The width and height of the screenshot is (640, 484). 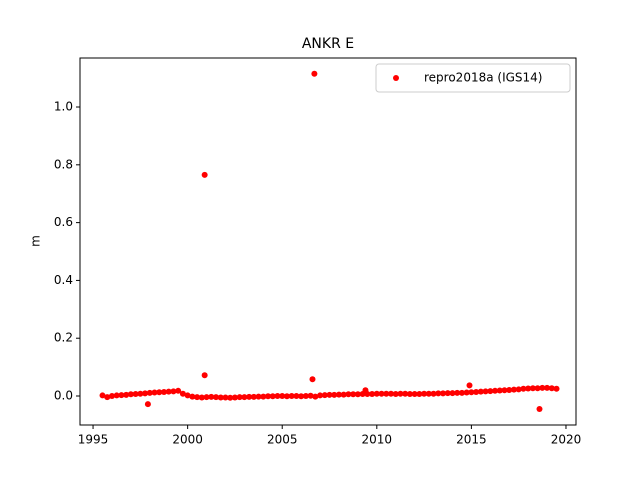 I want to click on x-tick-label: 2000, so click(x=187, y=440).